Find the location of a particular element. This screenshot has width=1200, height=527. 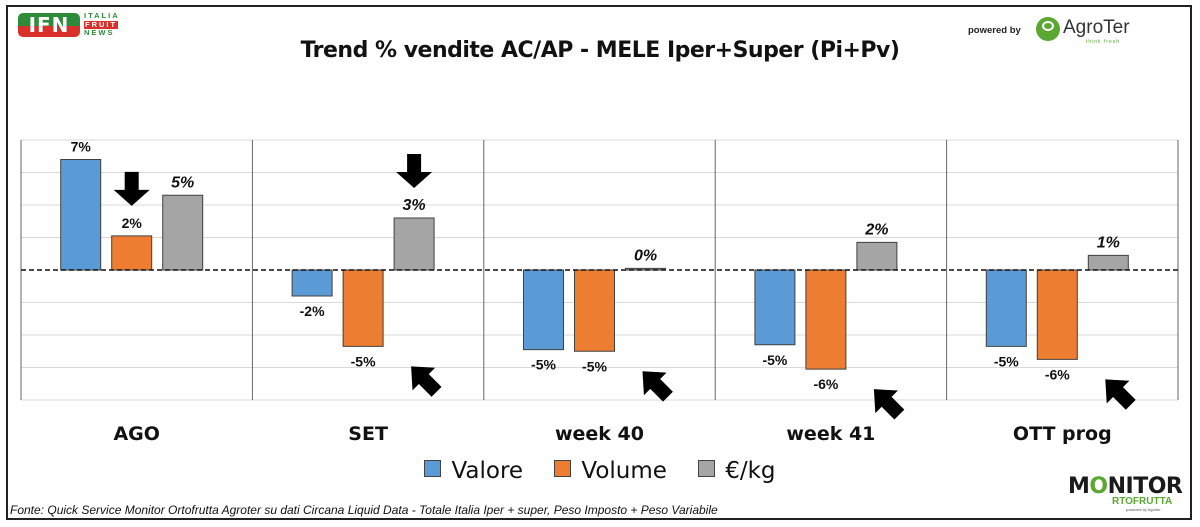

x-tick-label: AGO is located at coordinates (136, 434).